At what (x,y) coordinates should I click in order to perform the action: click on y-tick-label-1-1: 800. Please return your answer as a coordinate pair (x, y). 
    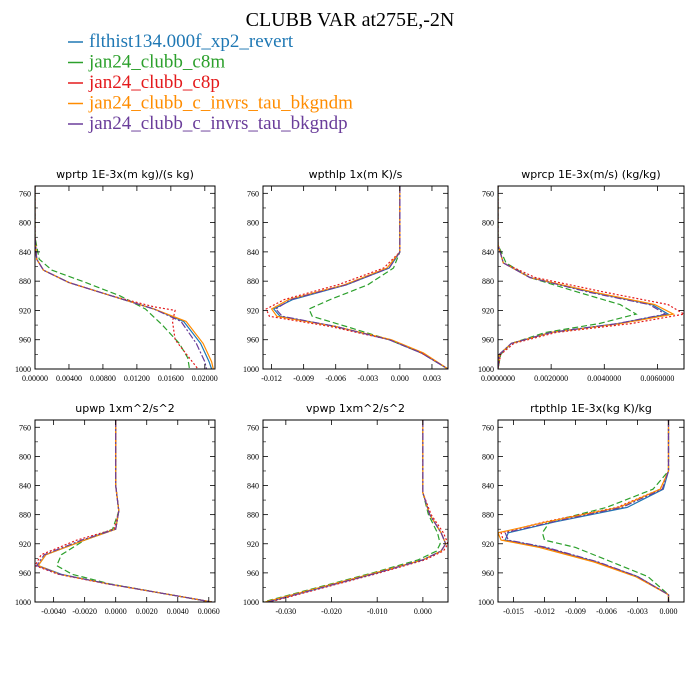
    Looking at the image, I should click on (253, 223).